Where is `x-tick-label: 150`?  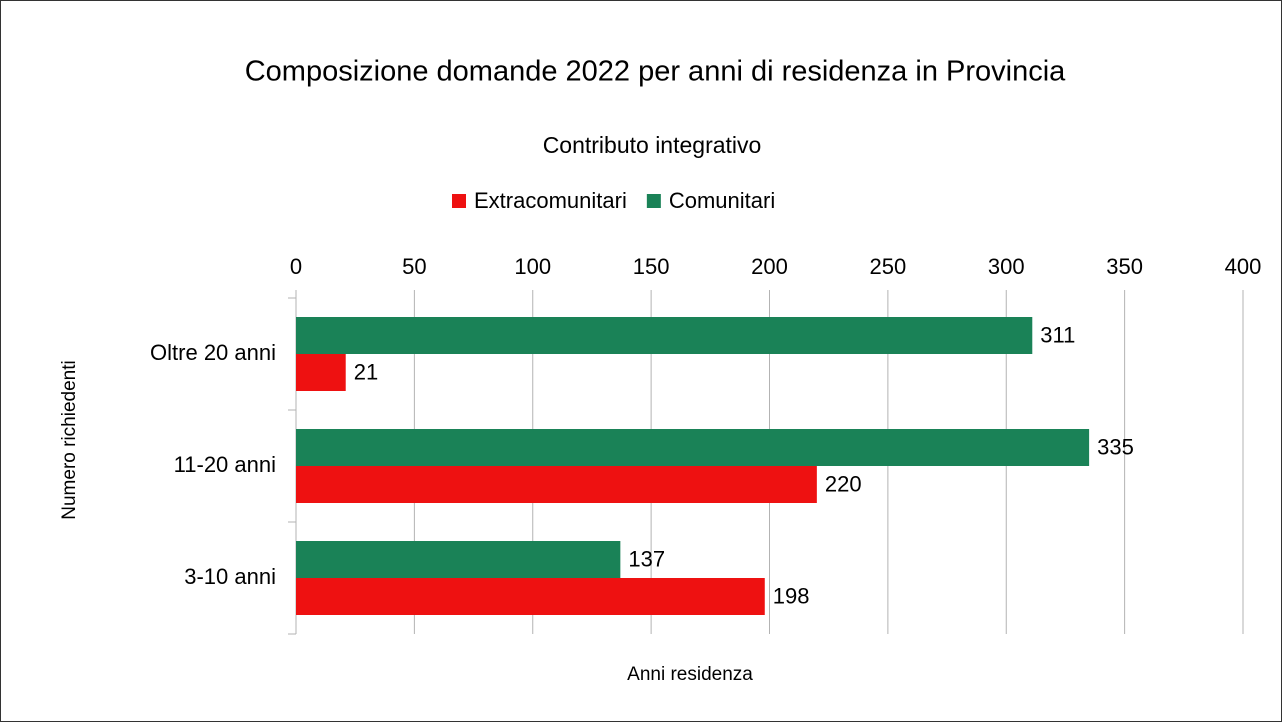 x-tick-label: 150 is located at coordinates (651, 266).